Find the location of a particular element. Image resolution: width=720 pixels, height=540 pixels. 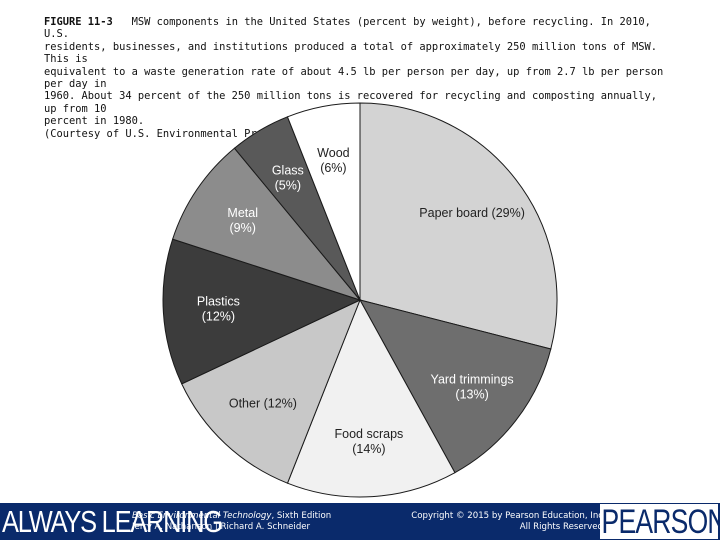

pie-slice-other is located at coordinates (271, 391).